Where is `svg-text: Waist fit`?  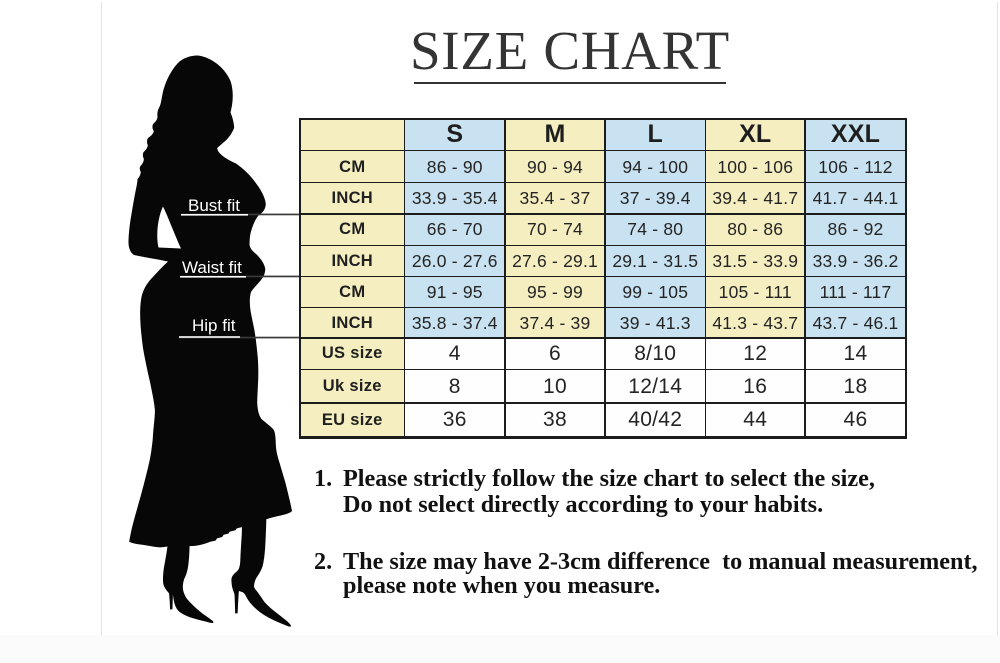
svg-text: Waist fit is located at coordinates (212, 267).